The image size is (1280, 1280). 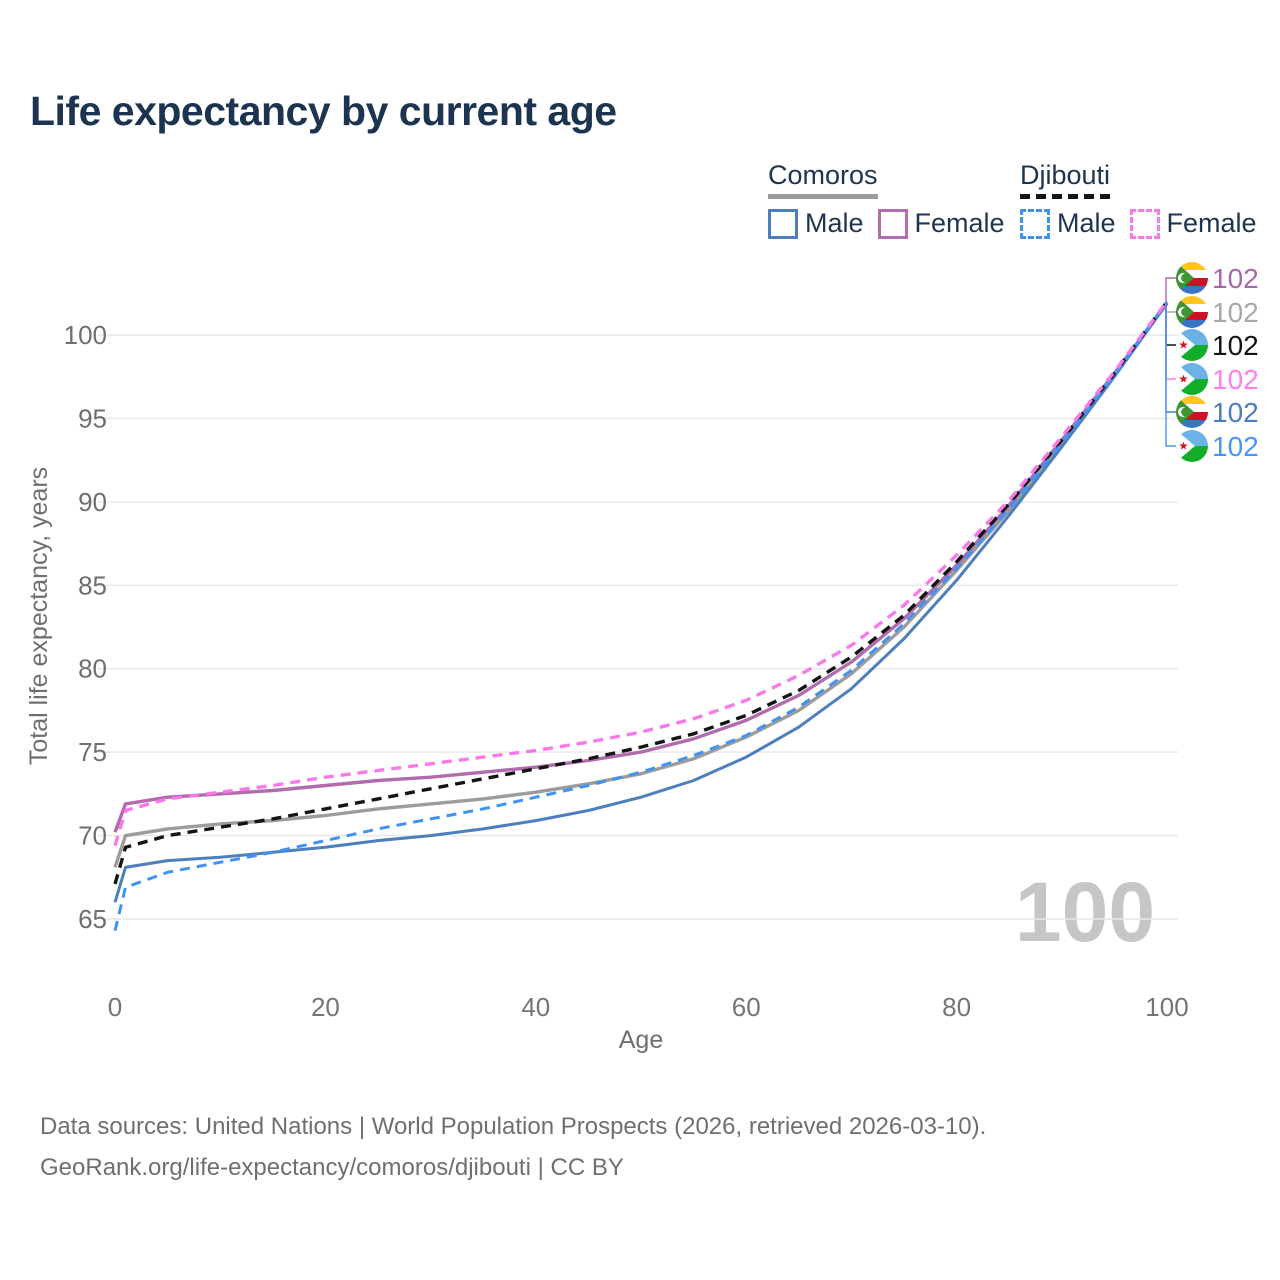 What do you see at coordinates (1145, 199) in the screenshot?
I see `legend-group-djibouti: Djibouti Male Female` at bounding box center [1145, 199].